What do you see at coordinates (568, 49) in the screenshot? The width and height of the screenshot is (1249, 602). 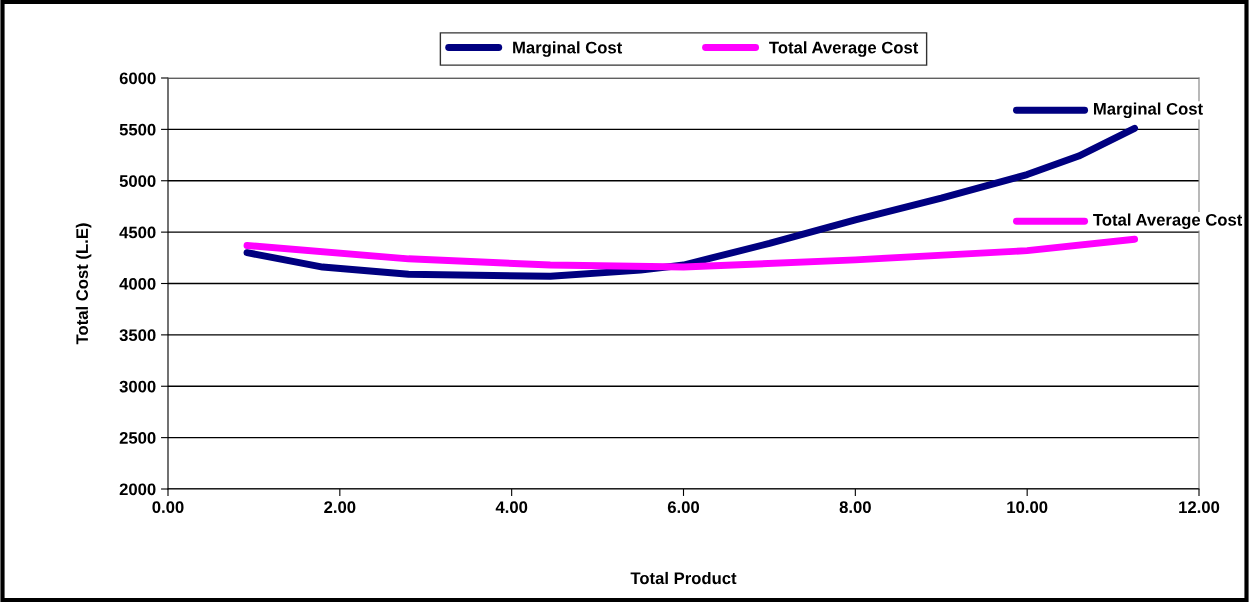 I see `legend-label: Marginal Cost` at bounding box center [568, 49].